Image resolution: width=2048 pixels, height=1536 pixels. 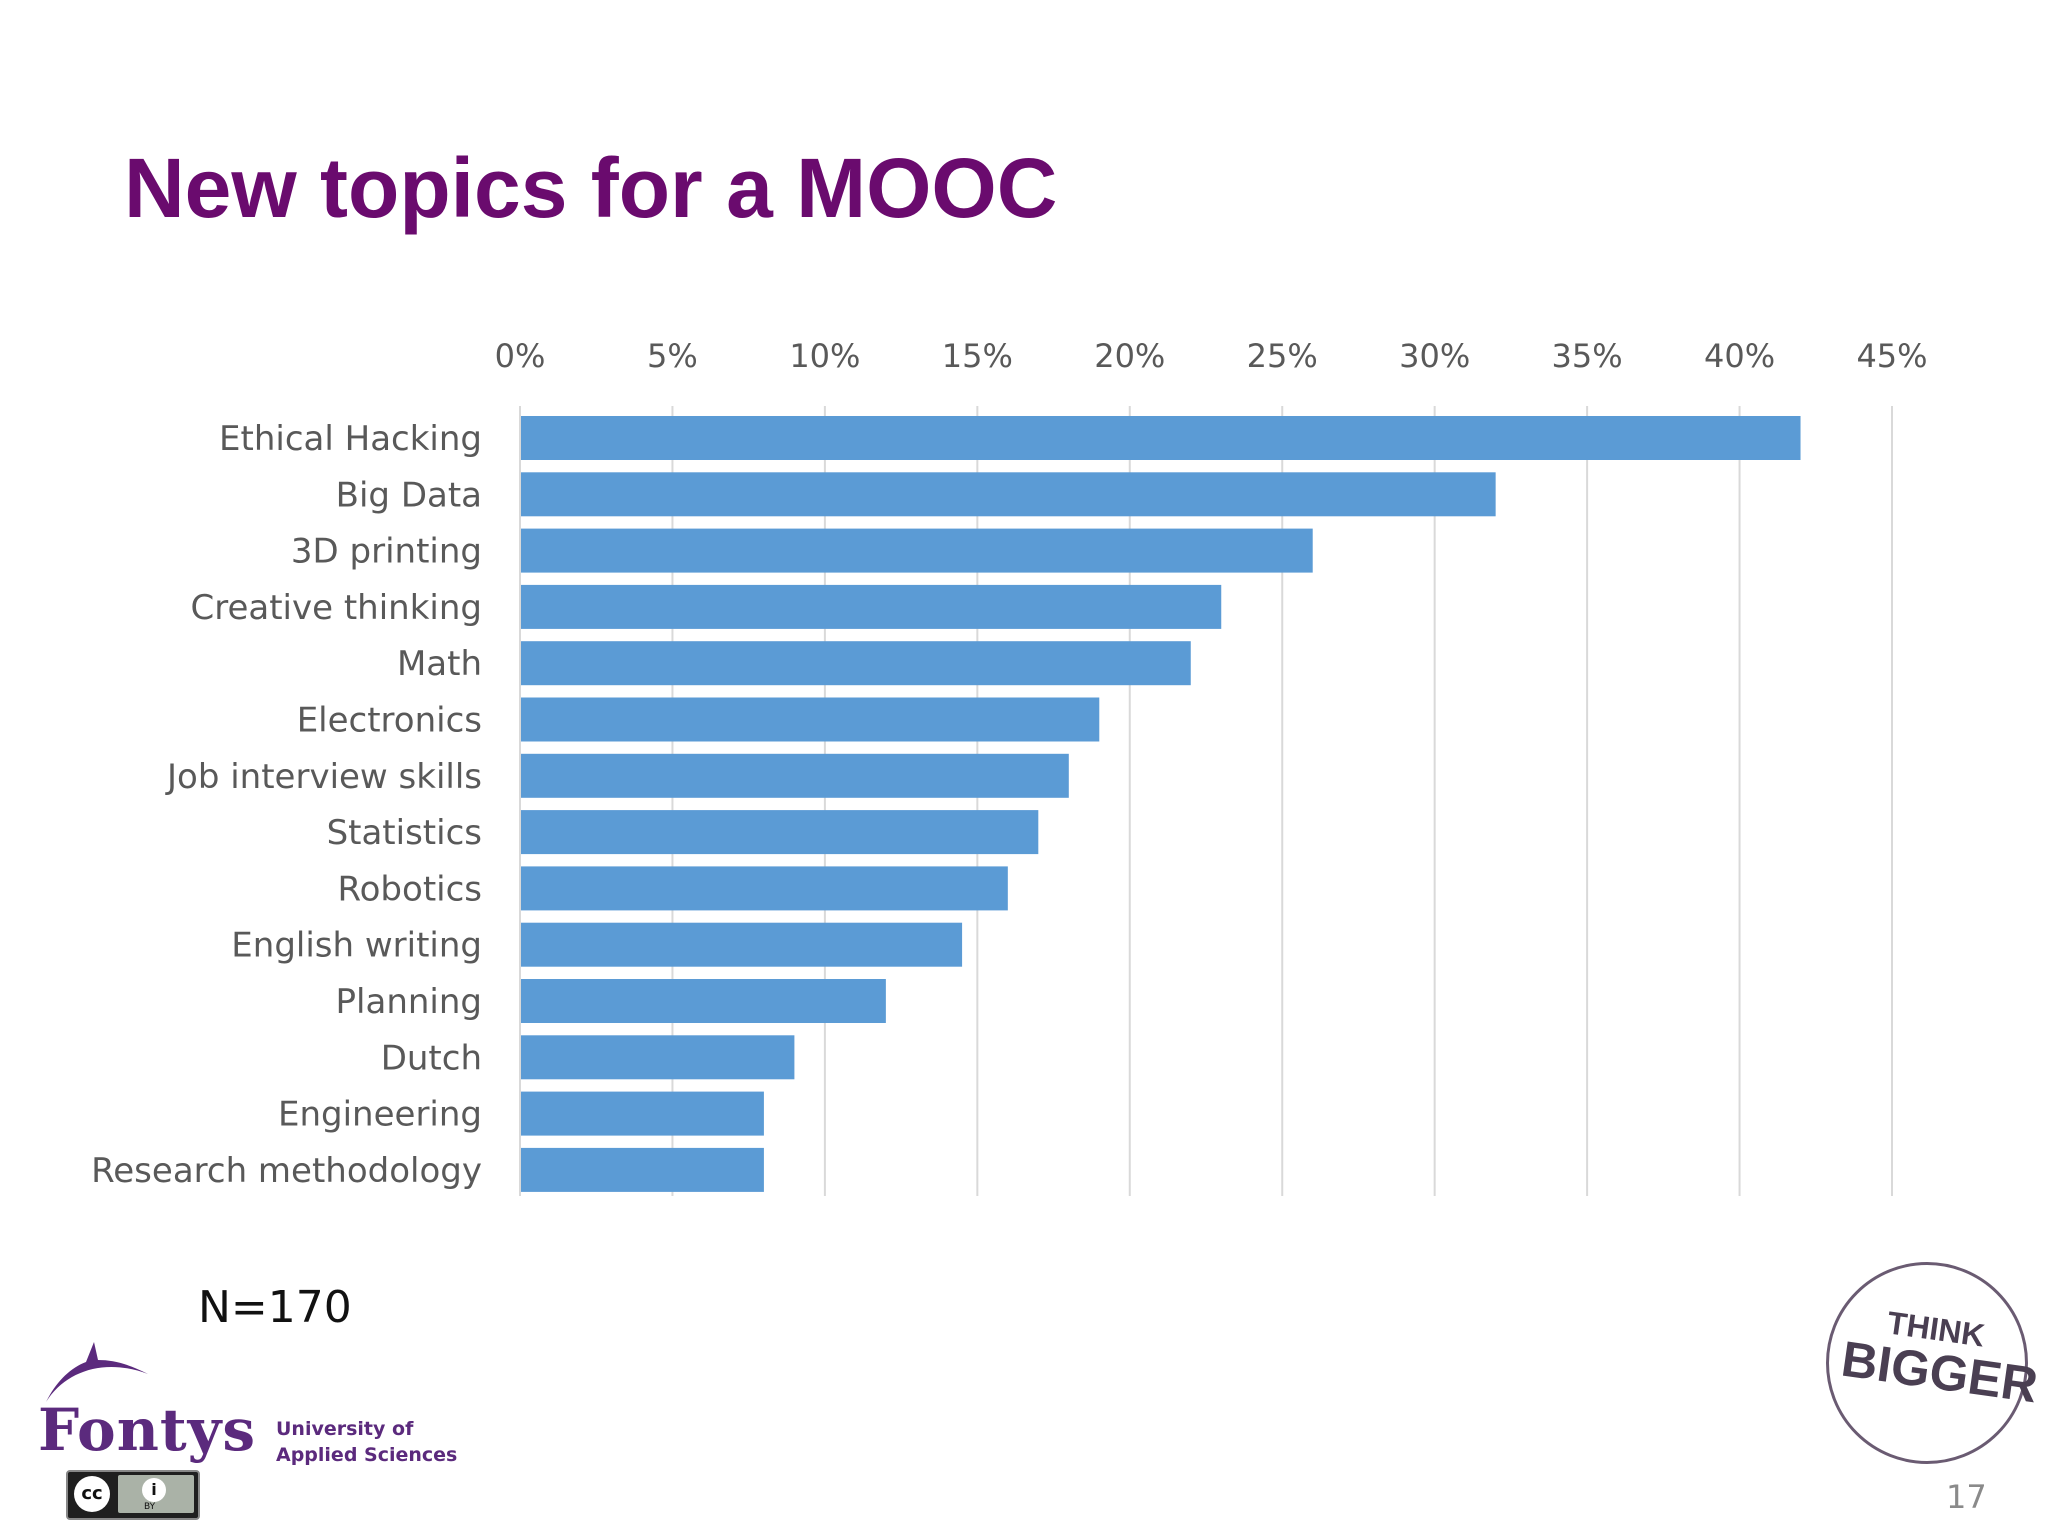 What do you see at coordinates (150, 1507) in the screenshot?
I see `license-by-text: BY` at bounding box center [150, 1507].